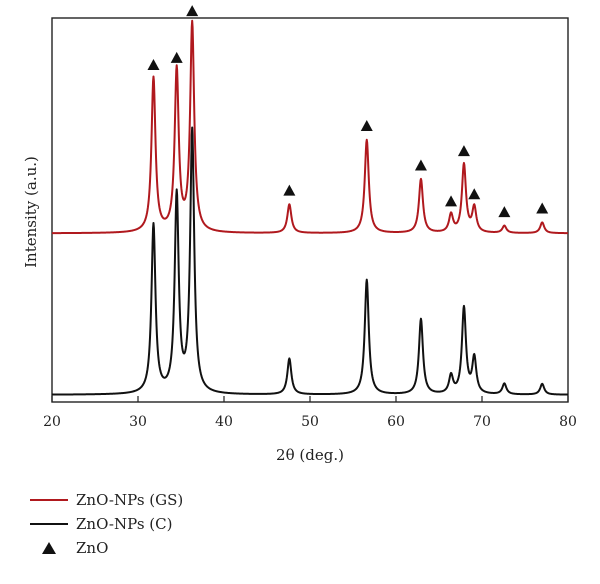 This screenshot has height=584, width=600. I want to click on x-tick-label: 30, so click(138, 422).